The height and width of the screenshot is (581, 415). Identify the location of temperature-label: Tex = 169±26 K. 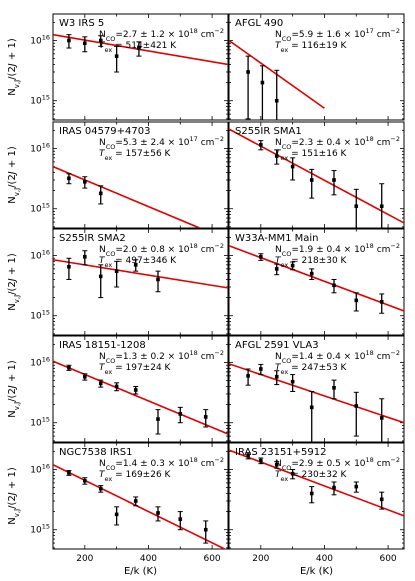
(135, 476).